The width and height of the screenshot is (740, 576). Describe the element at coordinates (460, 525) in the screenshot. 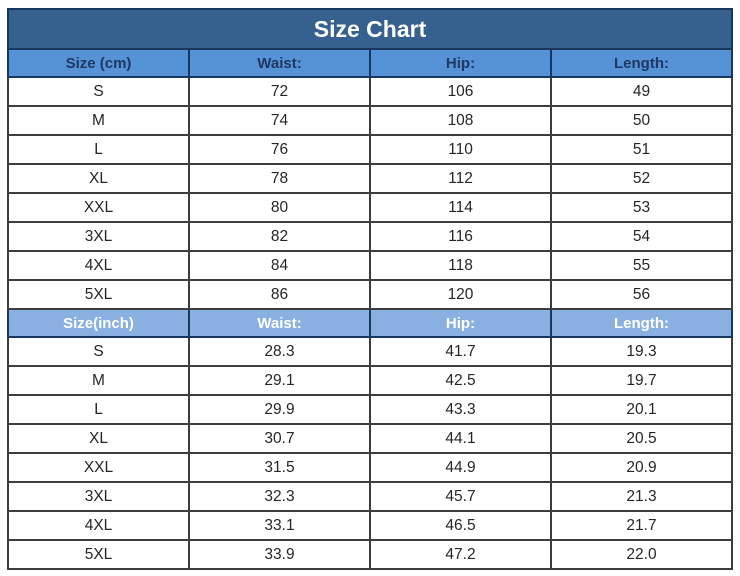

I see `value-cell: 46.5` at that location.